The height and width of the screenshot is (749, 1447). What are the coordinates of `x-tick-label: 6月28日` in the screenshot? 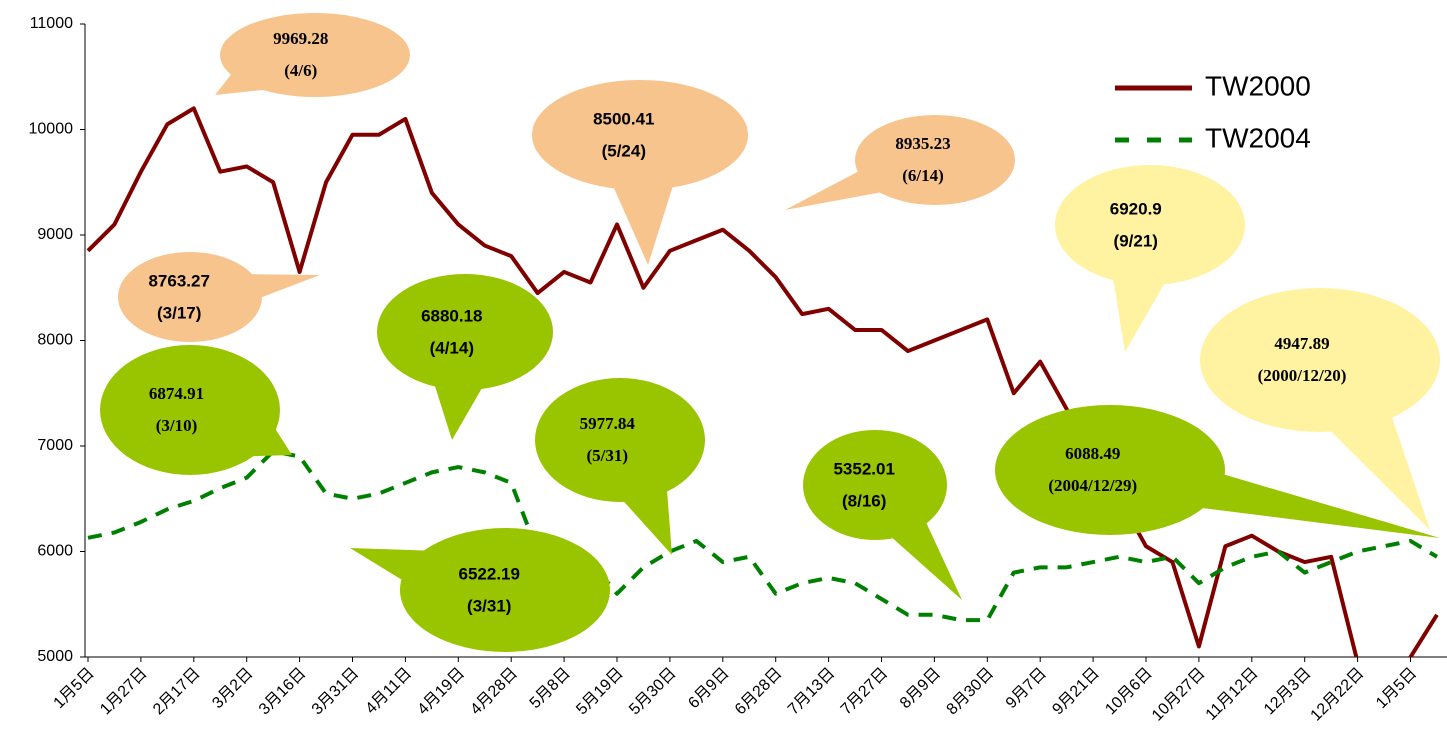 It's located at (759, 692).